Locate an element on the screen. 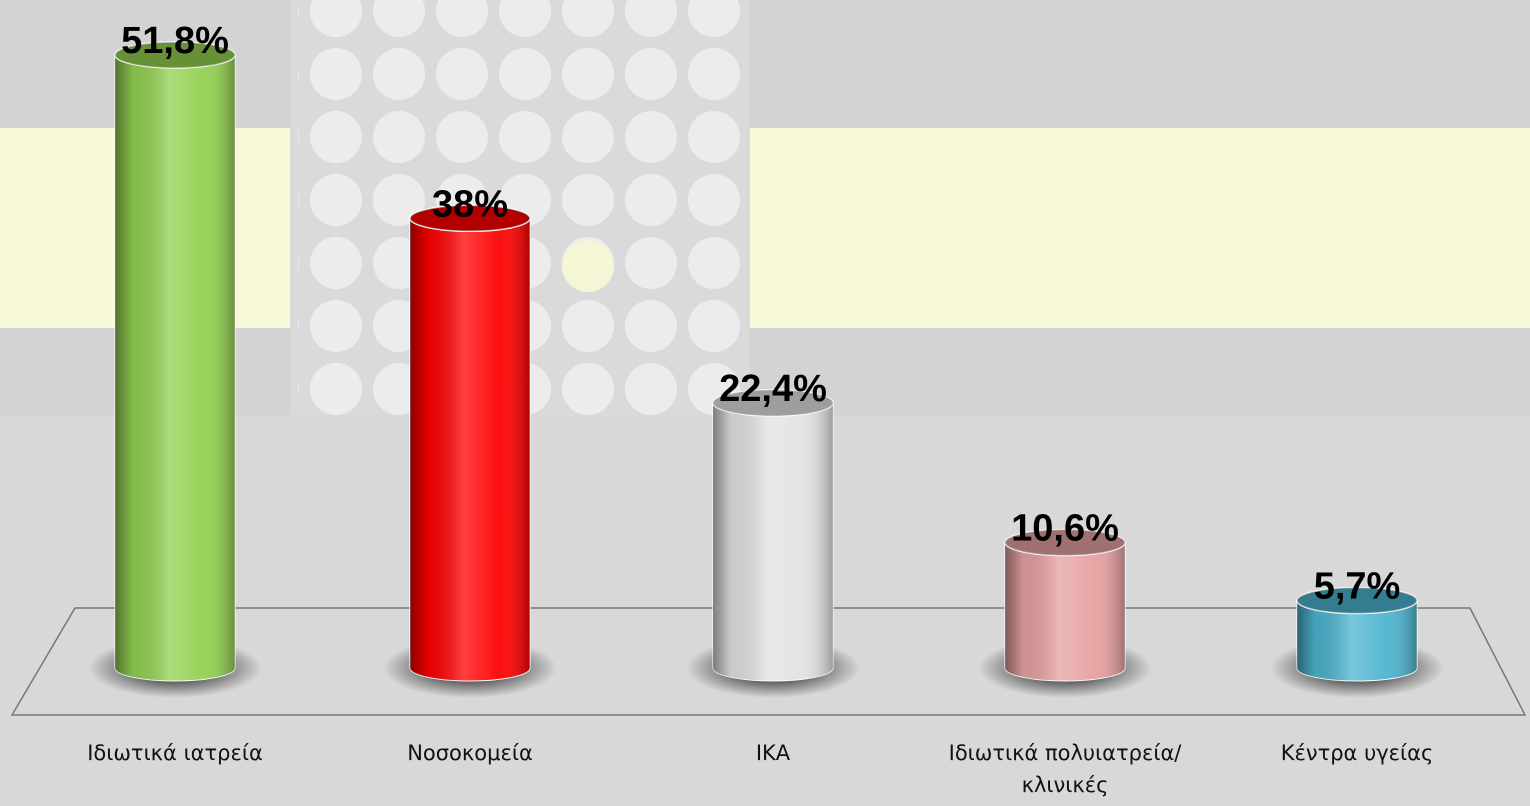 The height and width of the screenshot is (806, 1530). value-label: 51,8% is located at coordinates (175, 41).